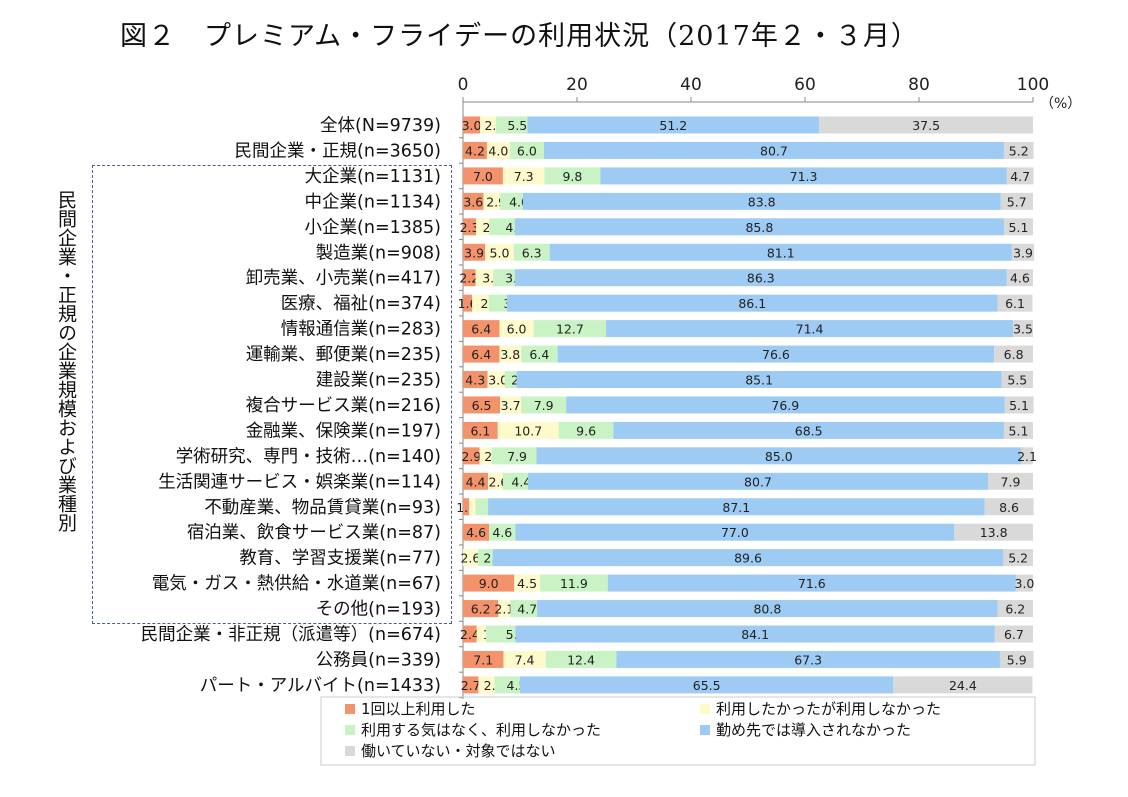  I want to click on data-label: 5.5, so click(517, 125).